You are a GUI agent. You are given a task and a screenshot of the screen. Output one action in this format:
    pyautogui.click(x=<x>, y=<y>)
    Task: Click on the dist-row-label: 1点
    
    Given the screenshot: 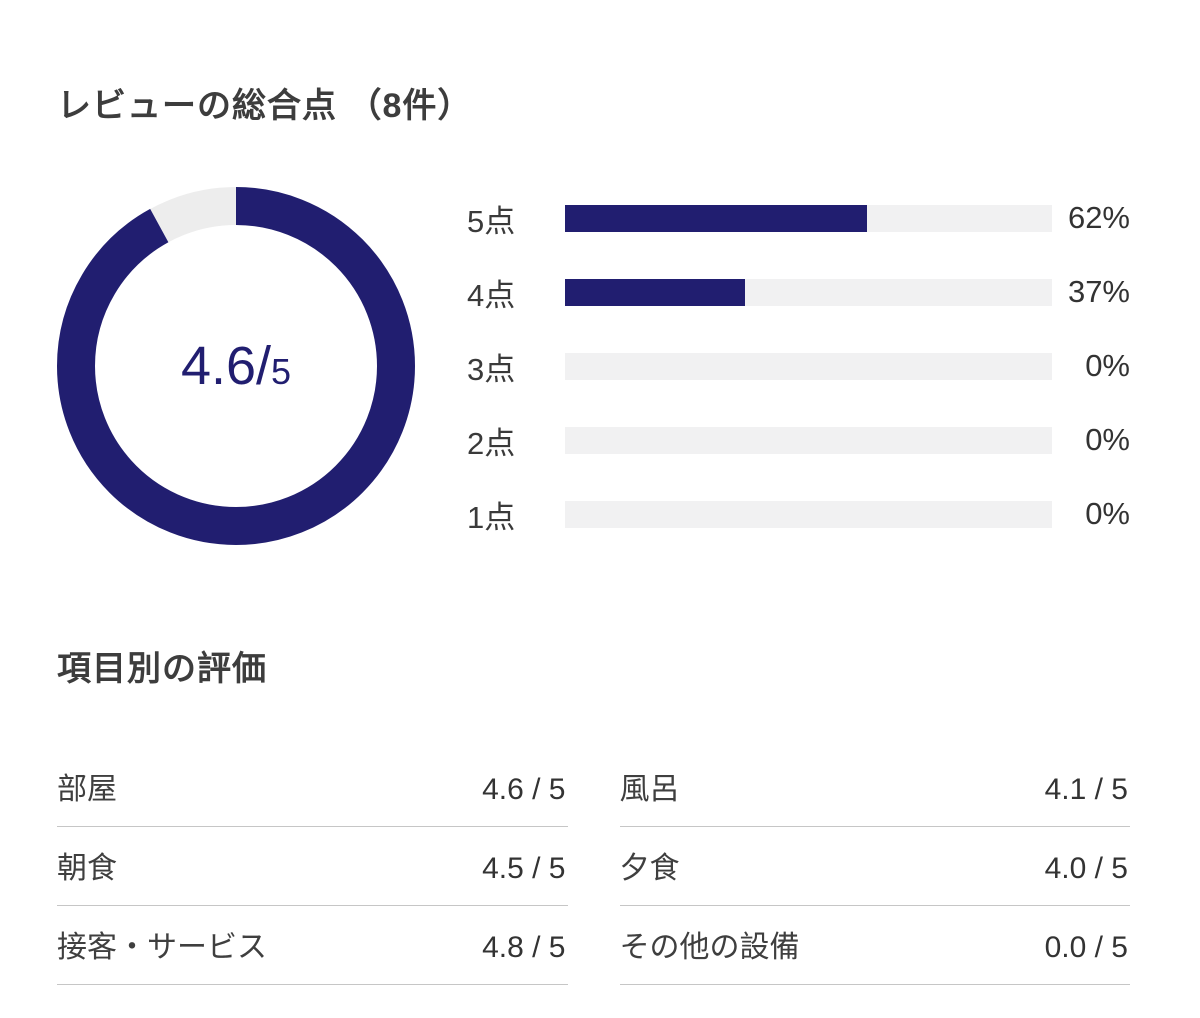 What is the action you would take?
    pyautogui.click(x=491, y=517)
    